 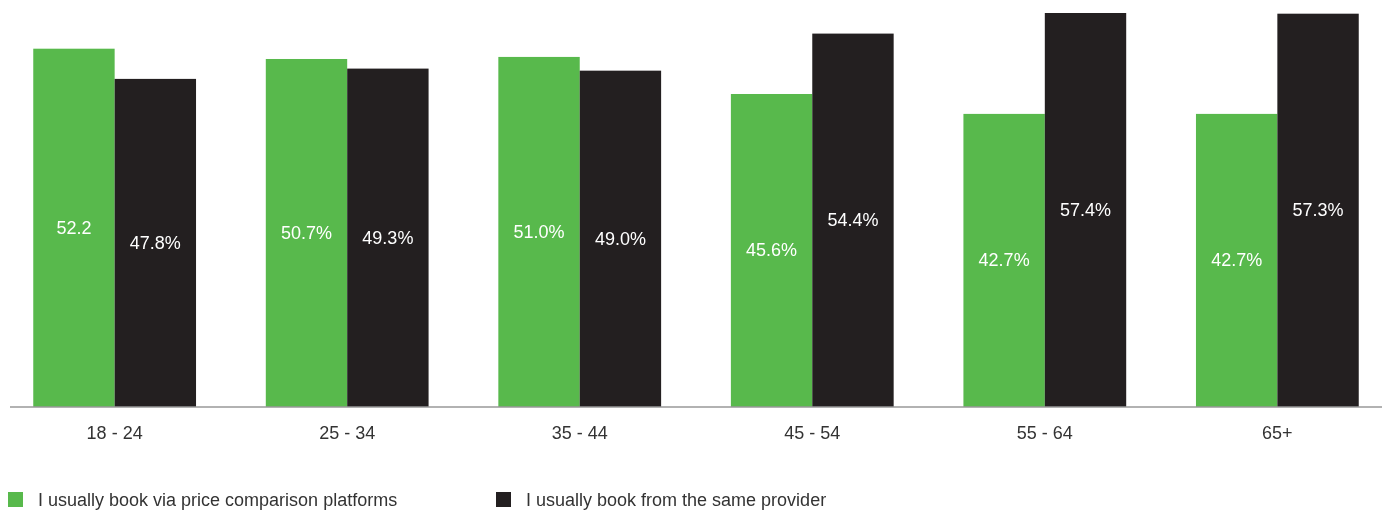 I want to click on data-label: 49.3%, so click(x=388, y=237).